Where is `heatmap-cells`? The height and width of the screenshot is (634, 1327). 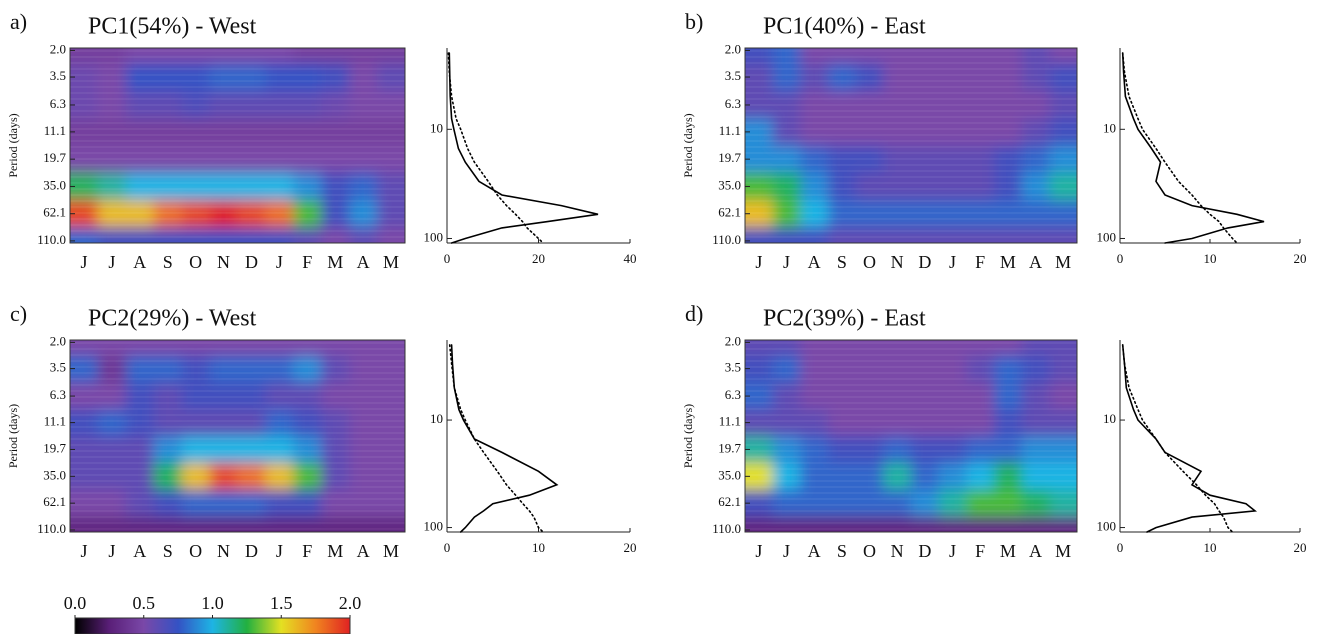
heatmap-cells is located at coordinates (911, 145).